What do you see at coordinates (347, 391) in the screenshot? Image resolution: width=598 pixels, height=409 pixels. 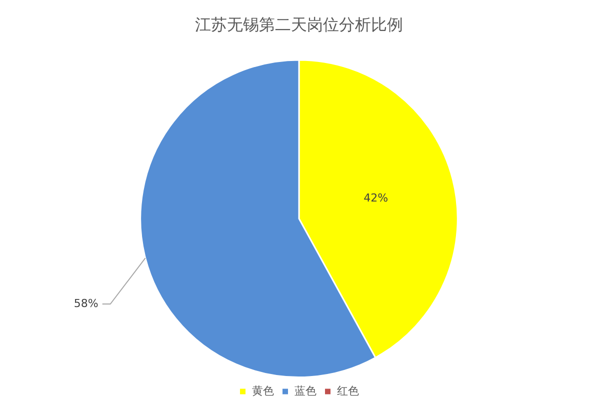 I see `legend-label: 红色` at bounding box center [347, 391].